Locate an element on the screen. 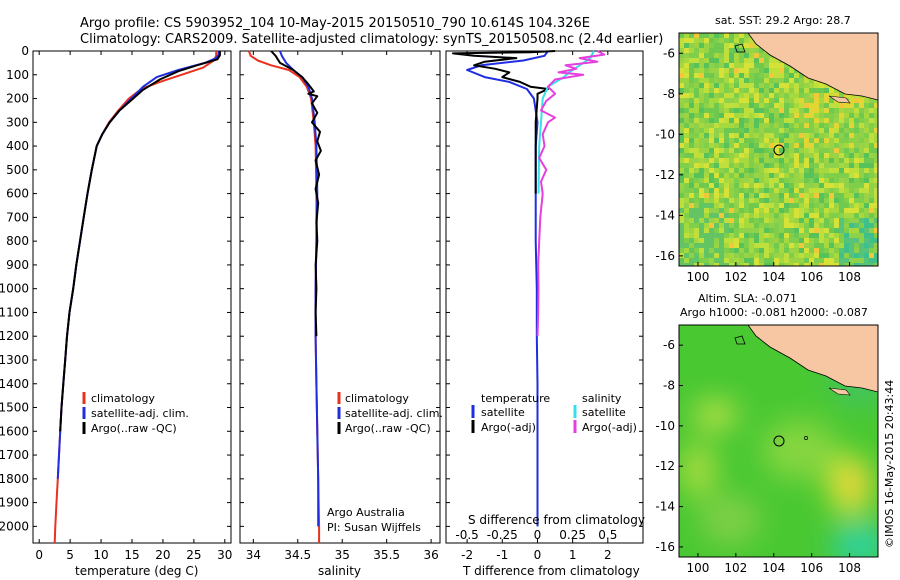 The image size is (900, 580). s-tick-label: -0.25 is located at coordinates (502, 535).